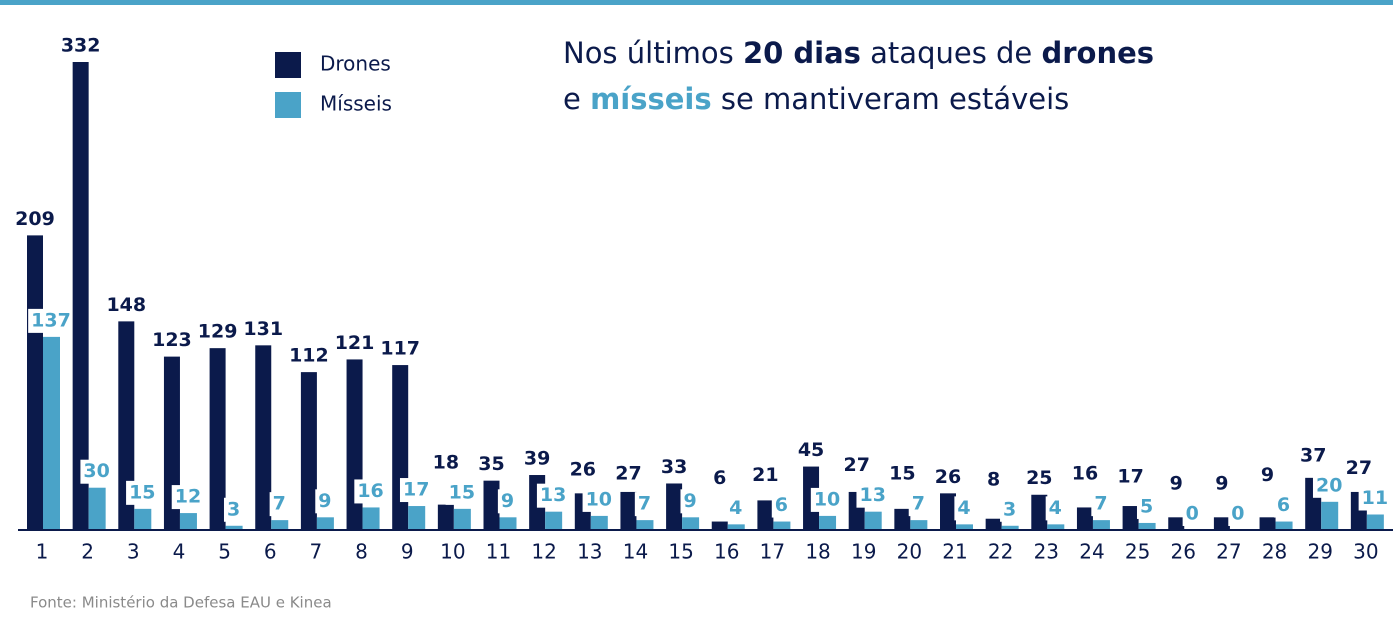 The height and width of the screenshot is (638, 1393). Describe the element at coordinates (181, 603) in the screenshot. I see `source: Fonte: Ministério da Defesa EAU e Kinea` at that location.